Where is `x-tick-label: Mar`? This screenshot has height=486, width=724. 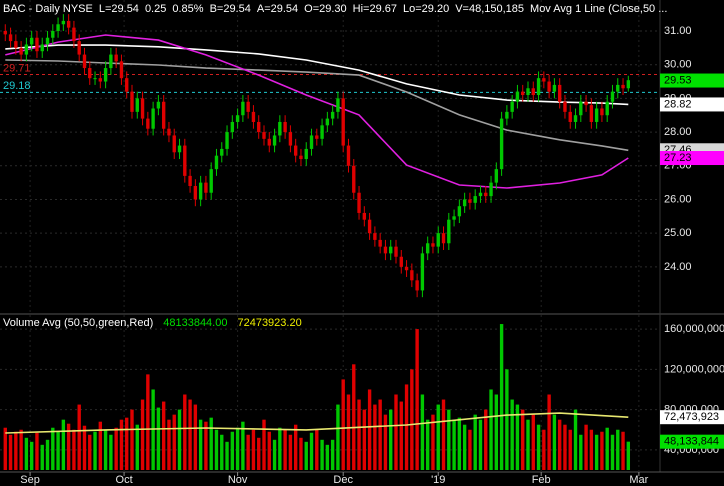
x-tick-label: Mar is located at coordinates (638, 480).